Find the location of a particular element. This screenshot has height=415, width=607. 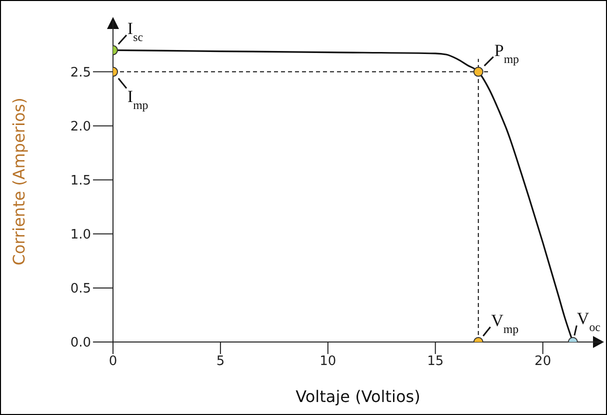

y-tick-label: 0.5 is located at coordinates (80, 289).